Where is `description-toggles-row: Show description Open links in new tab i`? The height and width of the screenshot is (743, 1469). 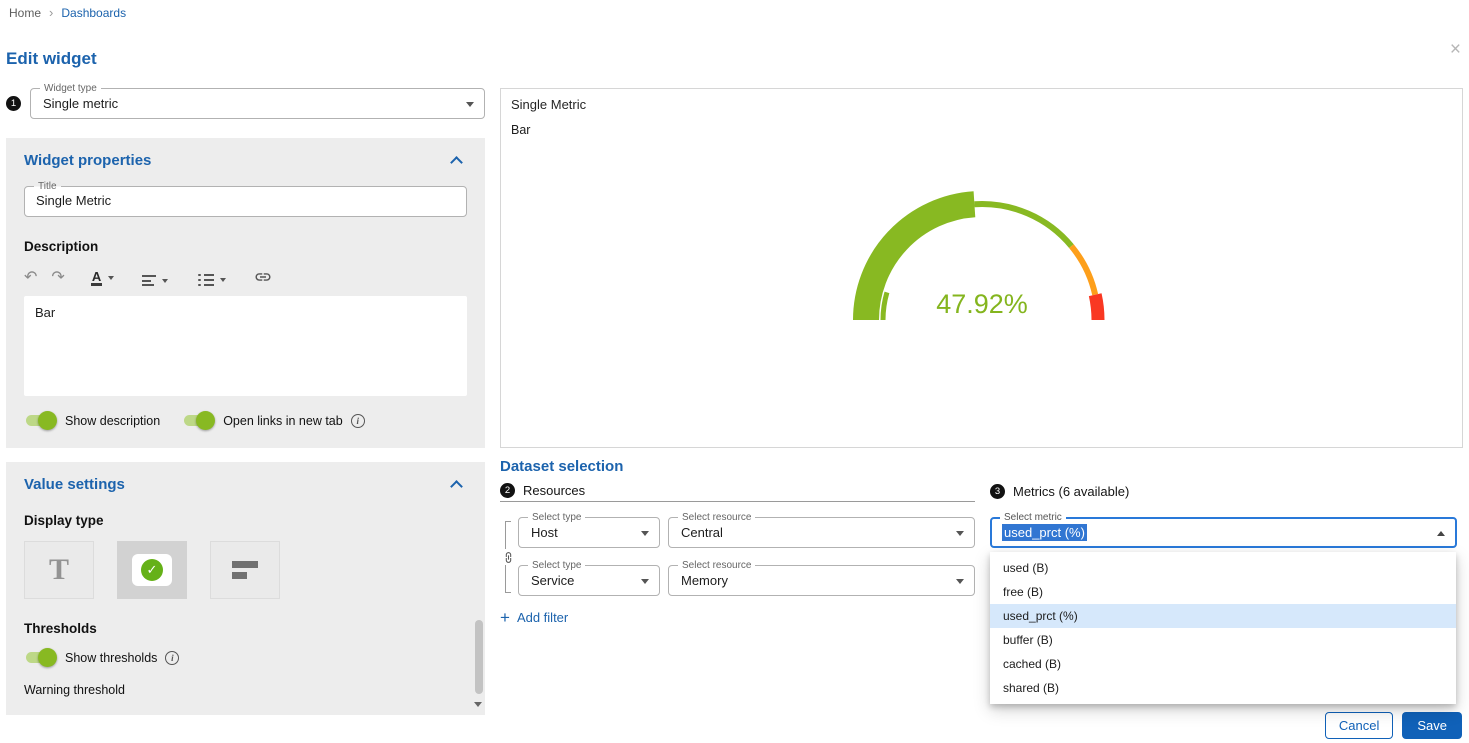 description-toggles-row: Show description Open links in new tab i is located at coordinates (245, 420).